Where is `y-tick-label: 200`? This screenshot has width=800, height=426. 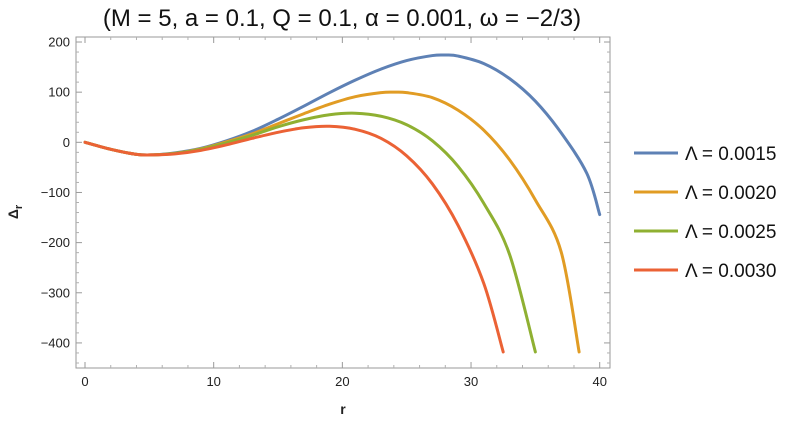 y-tick-label: 200 is located at coordinates (59, 42).